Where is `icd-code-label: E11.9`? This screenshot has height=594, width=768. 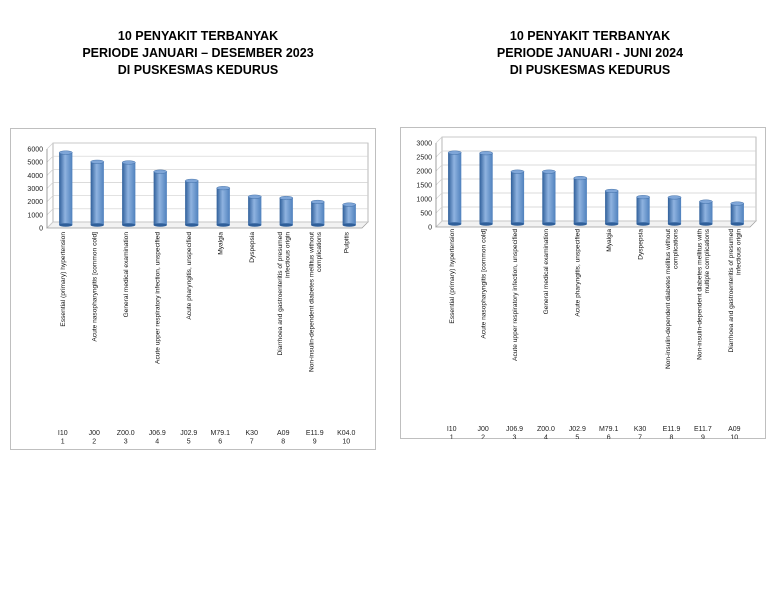 icd-code-label: E11.9 is located at coordinates (672, 429).